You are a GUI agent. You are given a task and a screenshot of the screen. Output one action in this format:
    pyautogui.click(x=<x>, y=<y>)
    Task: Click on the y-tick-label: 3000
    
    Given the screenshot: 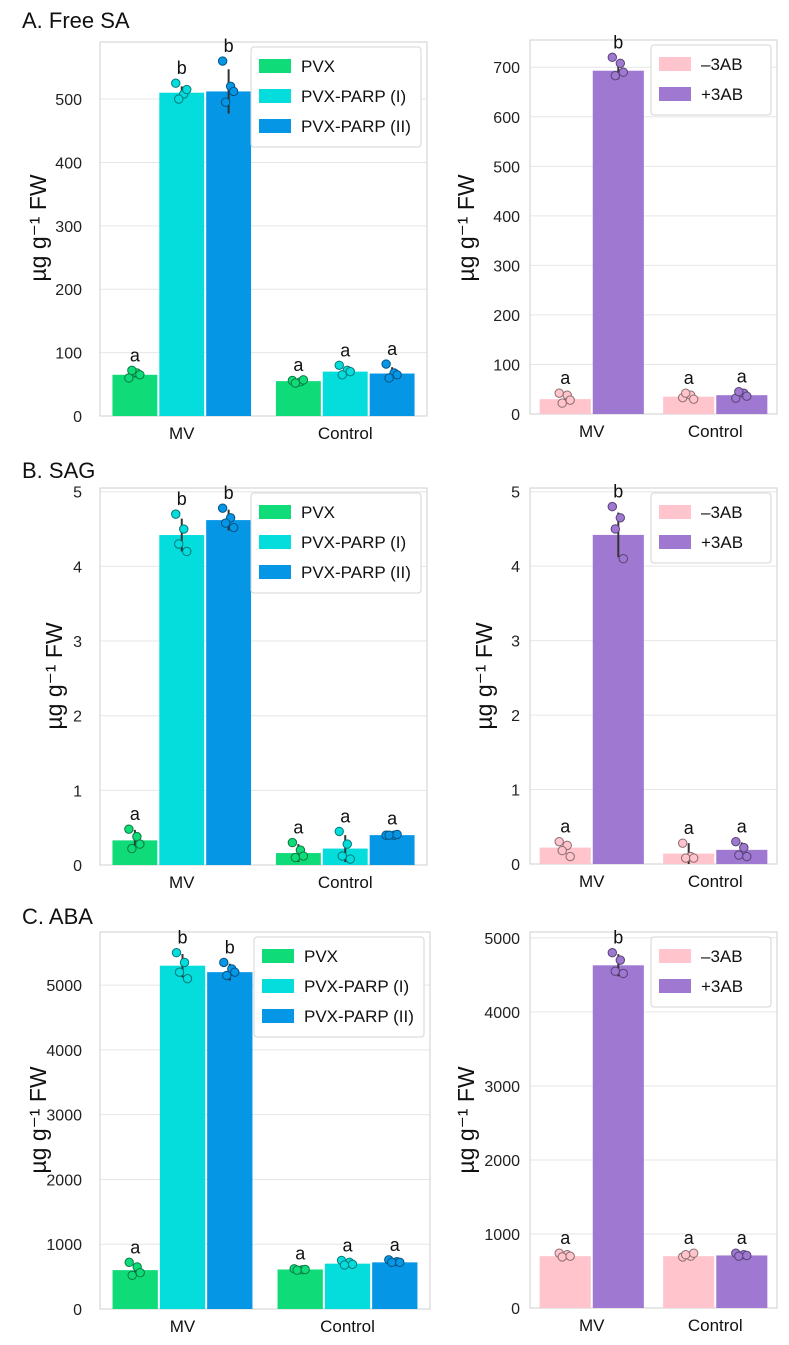 What is the action you would take?
    pyautogui.click(x=502, y=1087)
    